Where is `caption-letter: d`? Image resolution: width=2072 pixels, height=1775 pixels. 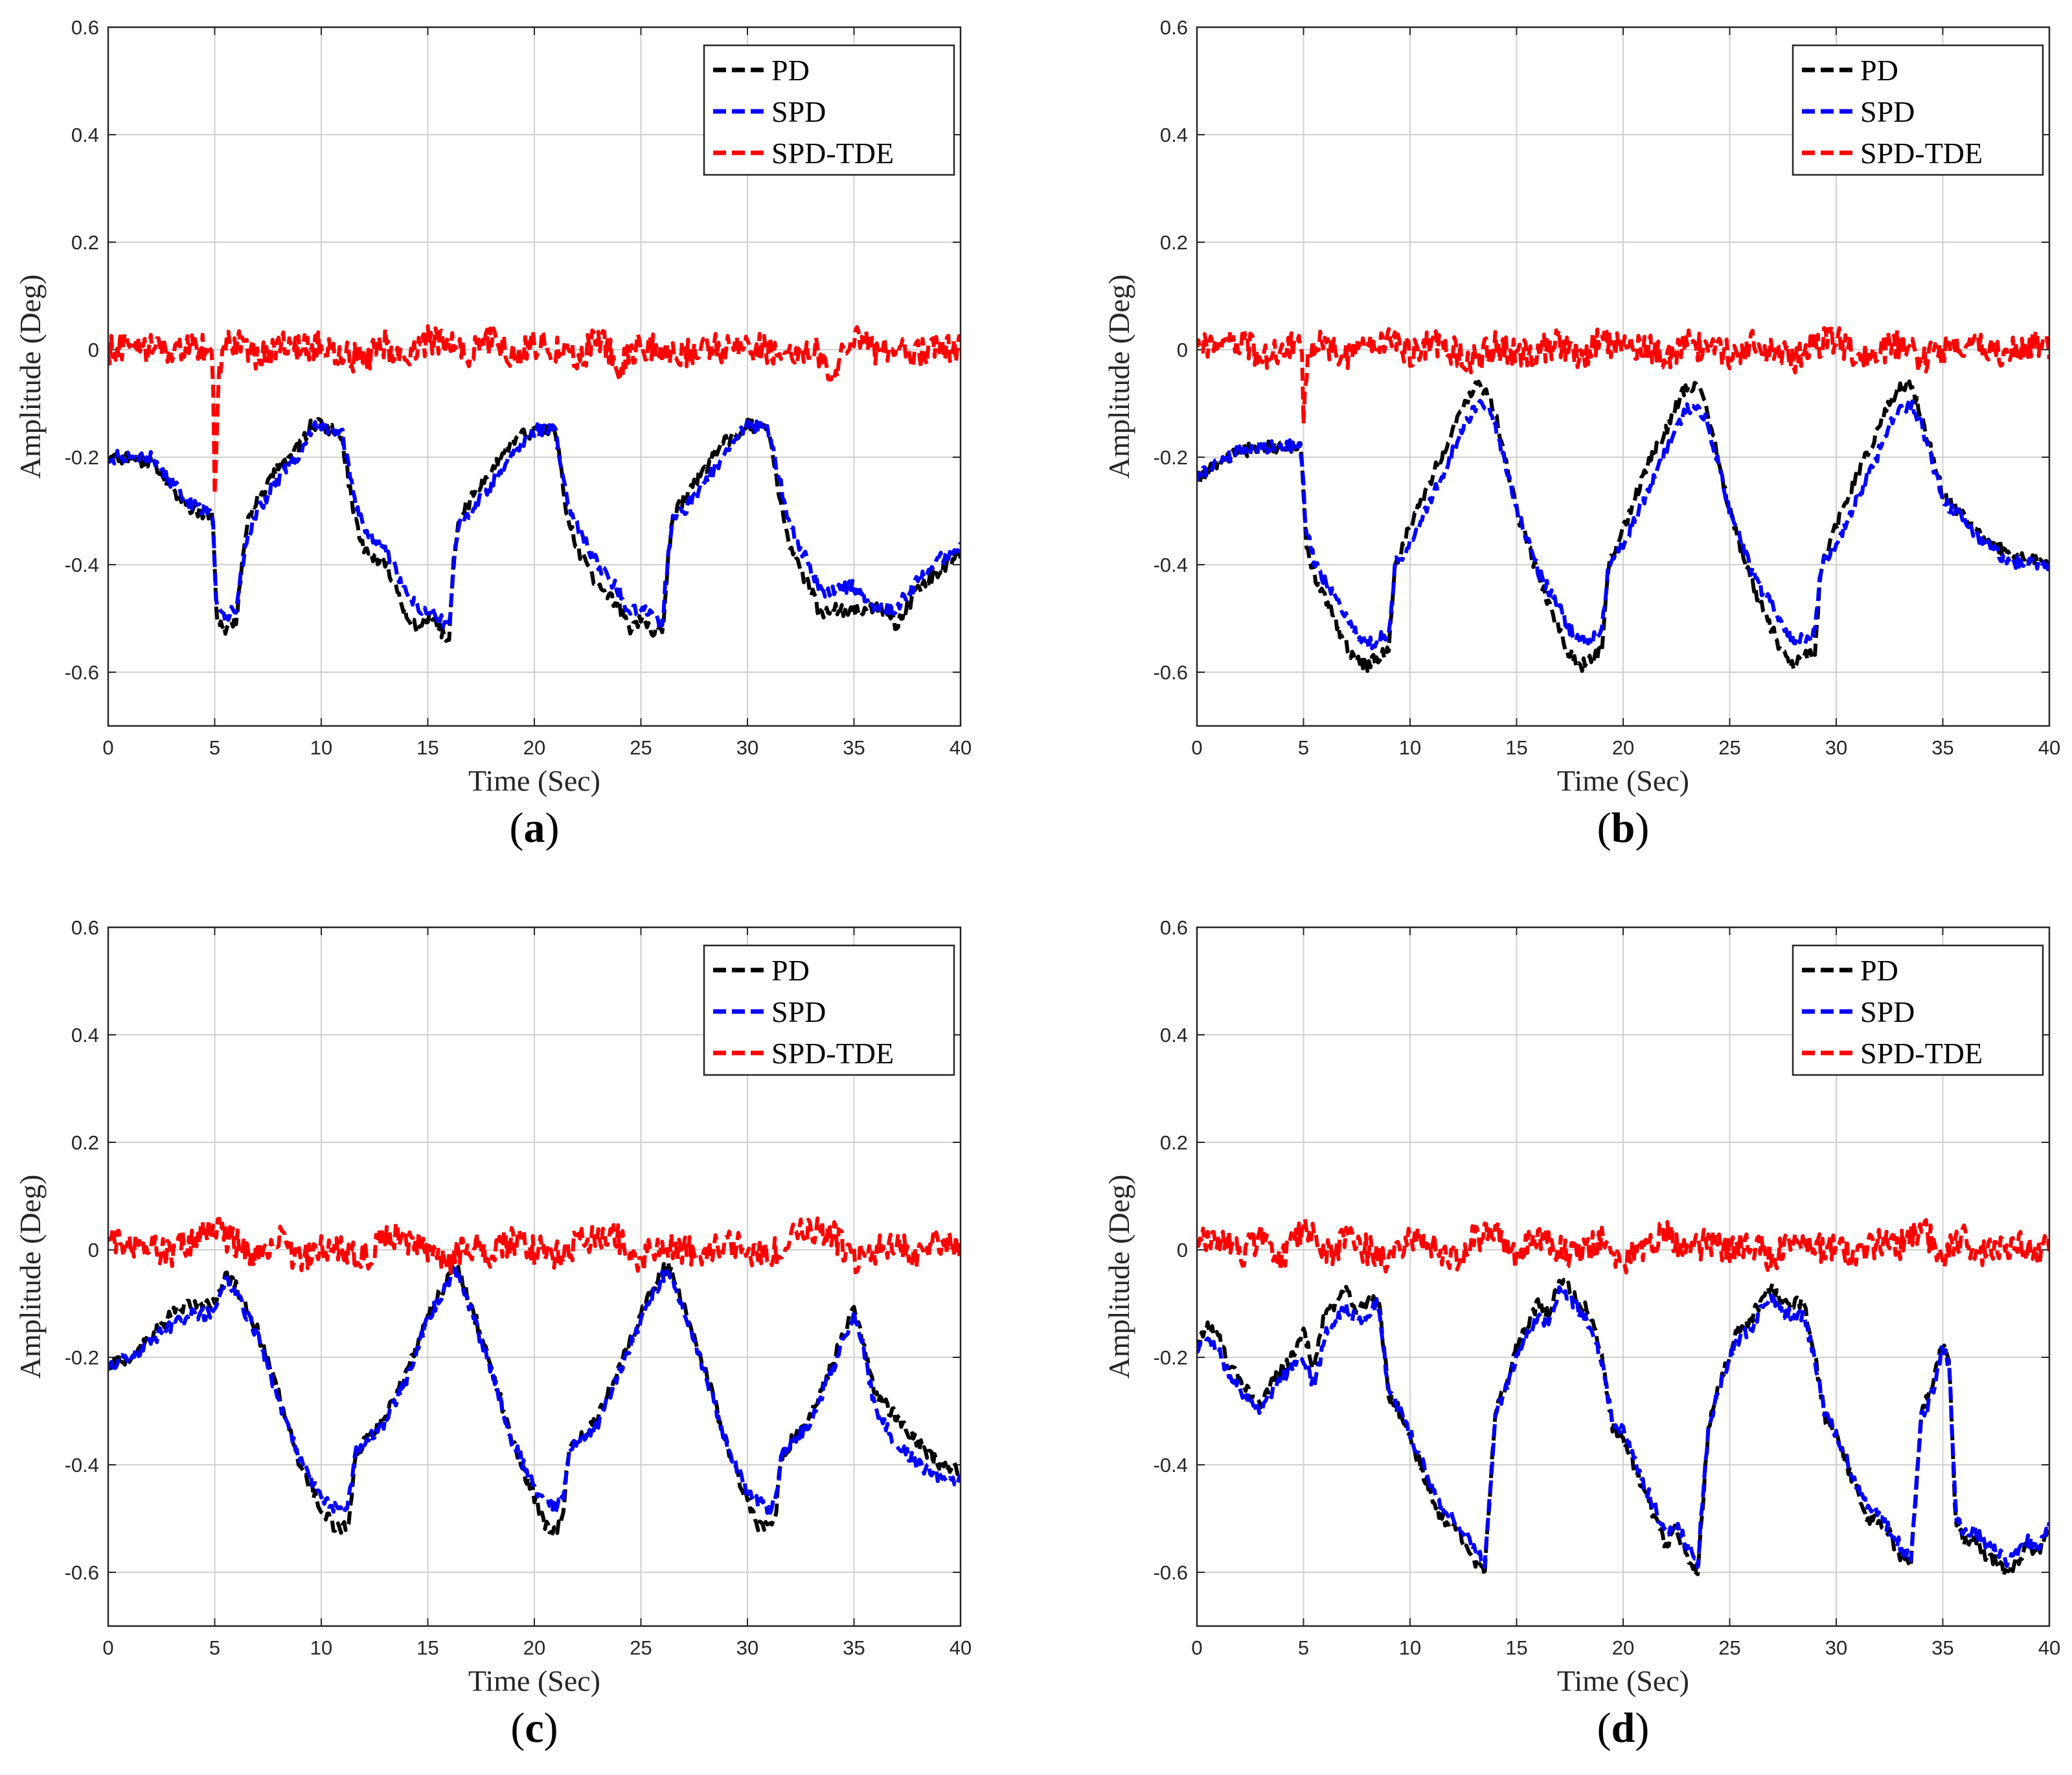 caption-letter: d is located at coordinates (1623, 1728).